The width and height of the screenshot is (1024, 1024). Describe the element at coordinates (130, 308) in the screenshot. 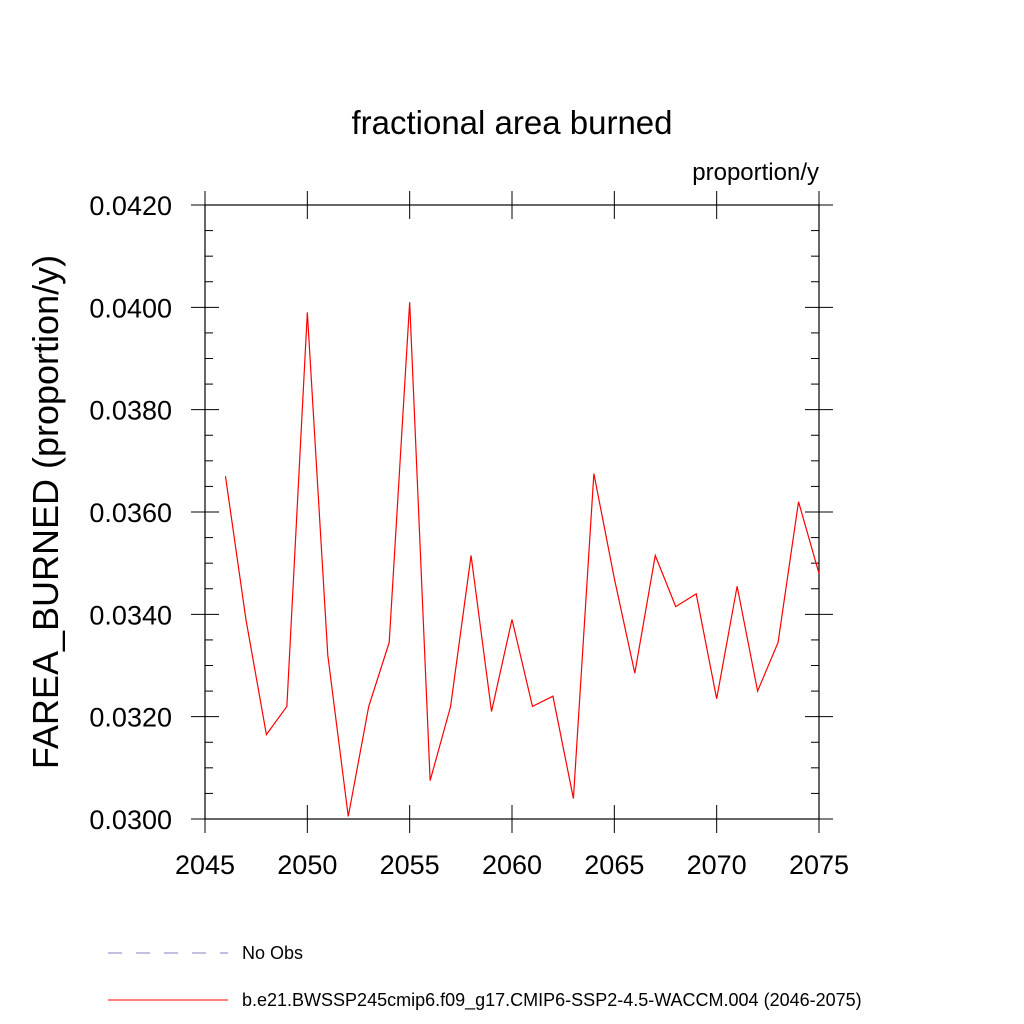

I see `y-tick-label: 0.0400` at that location.